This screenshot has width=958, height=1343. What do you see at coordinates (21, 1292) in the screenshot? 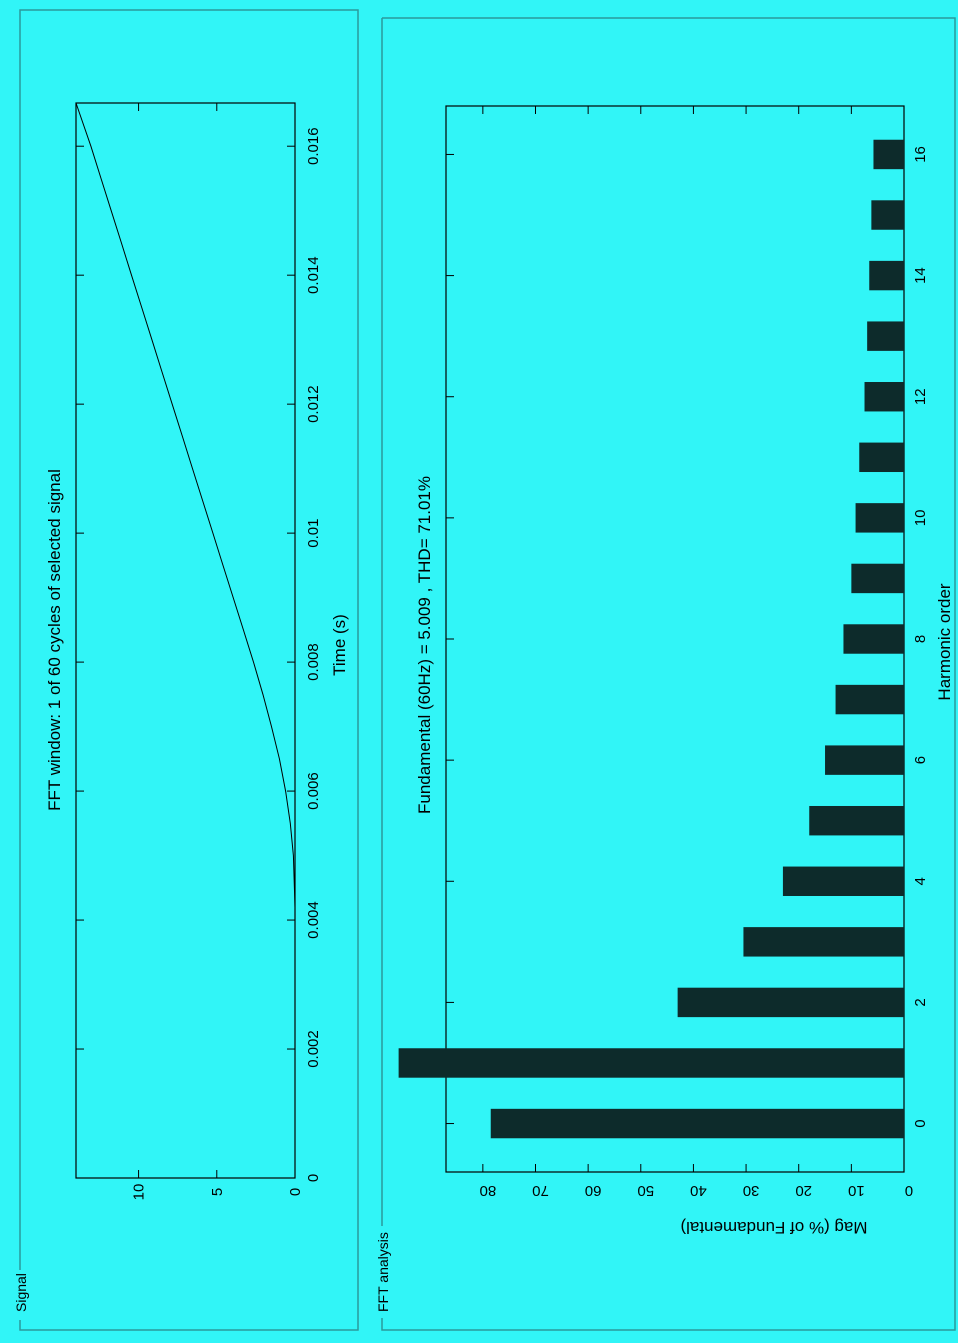
I see `signal-panel-label: Signal` at bounding box center [21, 1292].